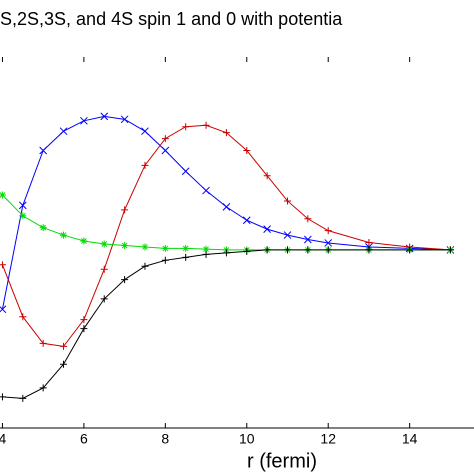 The width and height of the screenshot is (474, 474). What do you see at coordinates (410, 439) in the screenshot?
I see `x-tick-label: 14` at bounding box center [410, 439].